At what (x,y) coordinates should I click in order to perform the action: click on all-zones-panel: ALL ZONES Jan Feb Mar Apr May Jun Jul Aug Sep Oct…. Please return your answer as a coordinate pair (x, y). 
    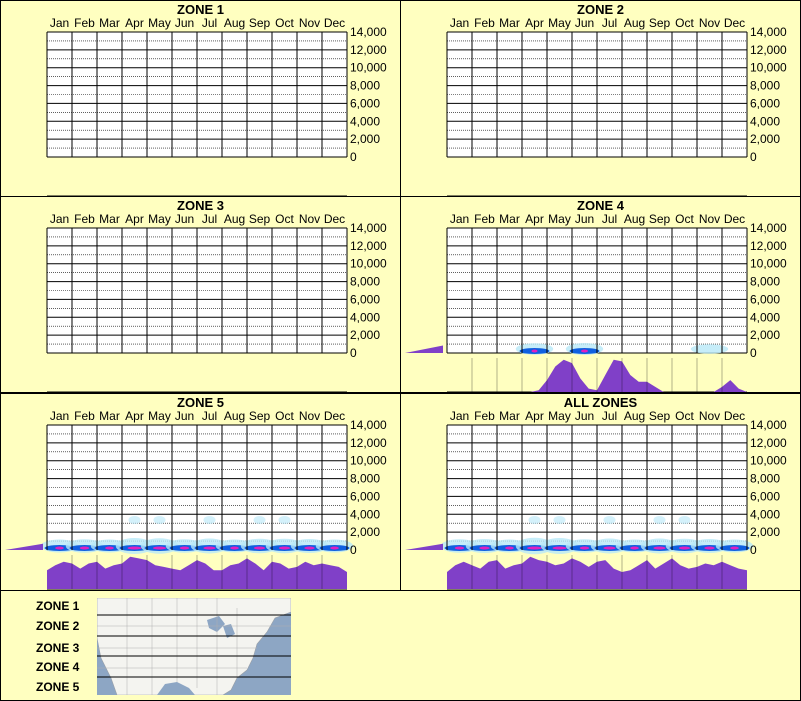
    Looking at the image, I should click on (600, 492).